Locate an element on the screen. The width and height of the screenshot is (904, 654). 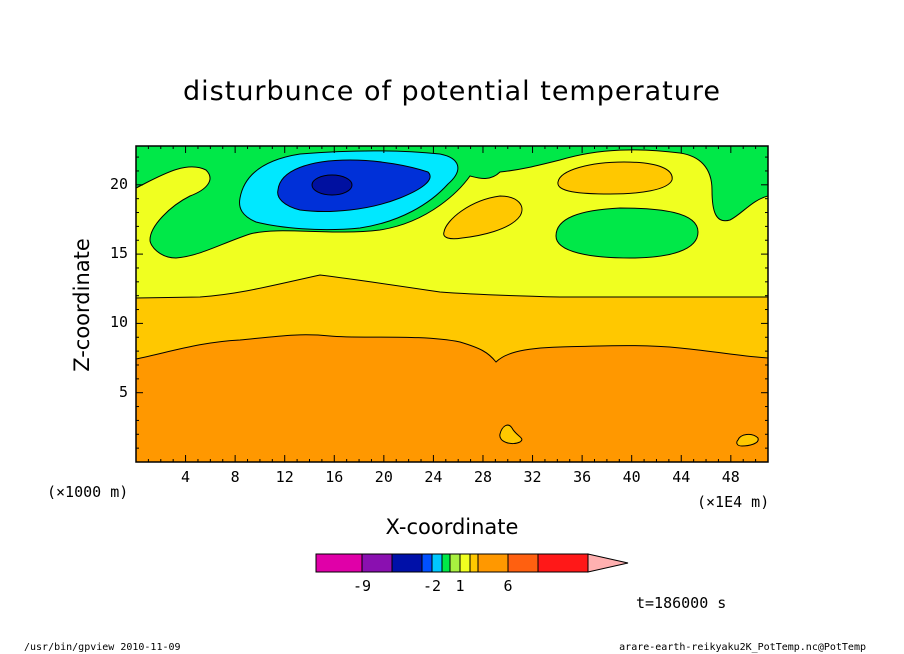
x-tick-label: 48 is located at coordinates (730, 477).